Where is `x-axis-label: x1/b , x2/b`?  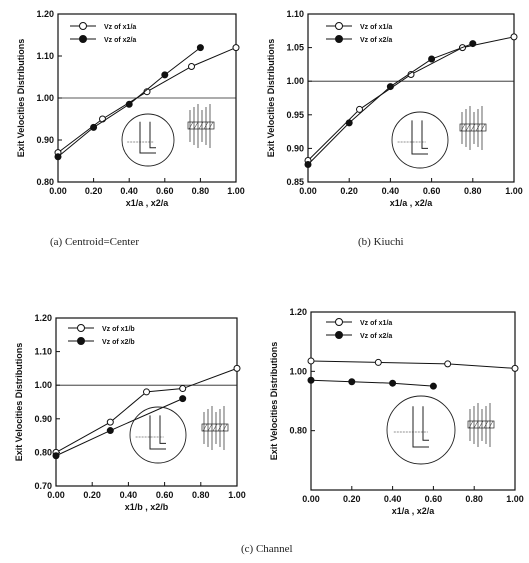
x-axis-label: x1/b , x2/b is located at coordinates (147, 507).